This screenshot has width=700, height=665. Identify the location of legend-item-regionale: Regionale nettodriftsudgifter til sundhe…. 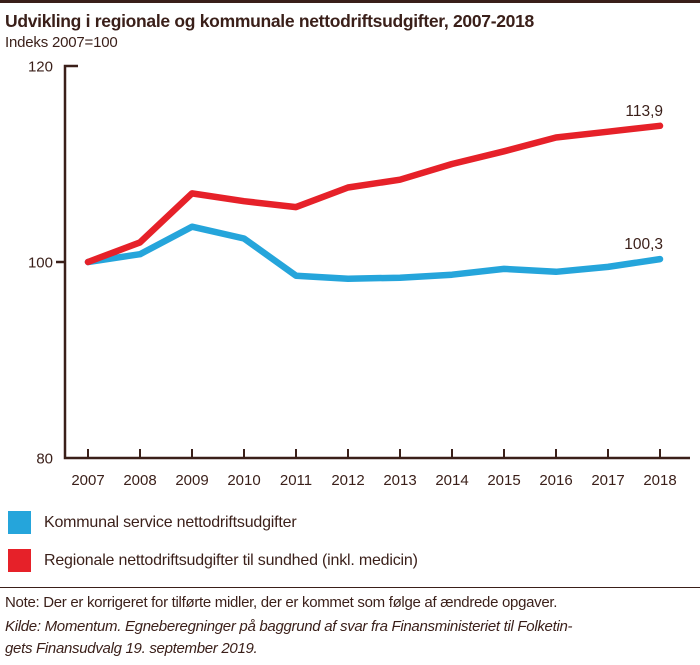
(354, 561).